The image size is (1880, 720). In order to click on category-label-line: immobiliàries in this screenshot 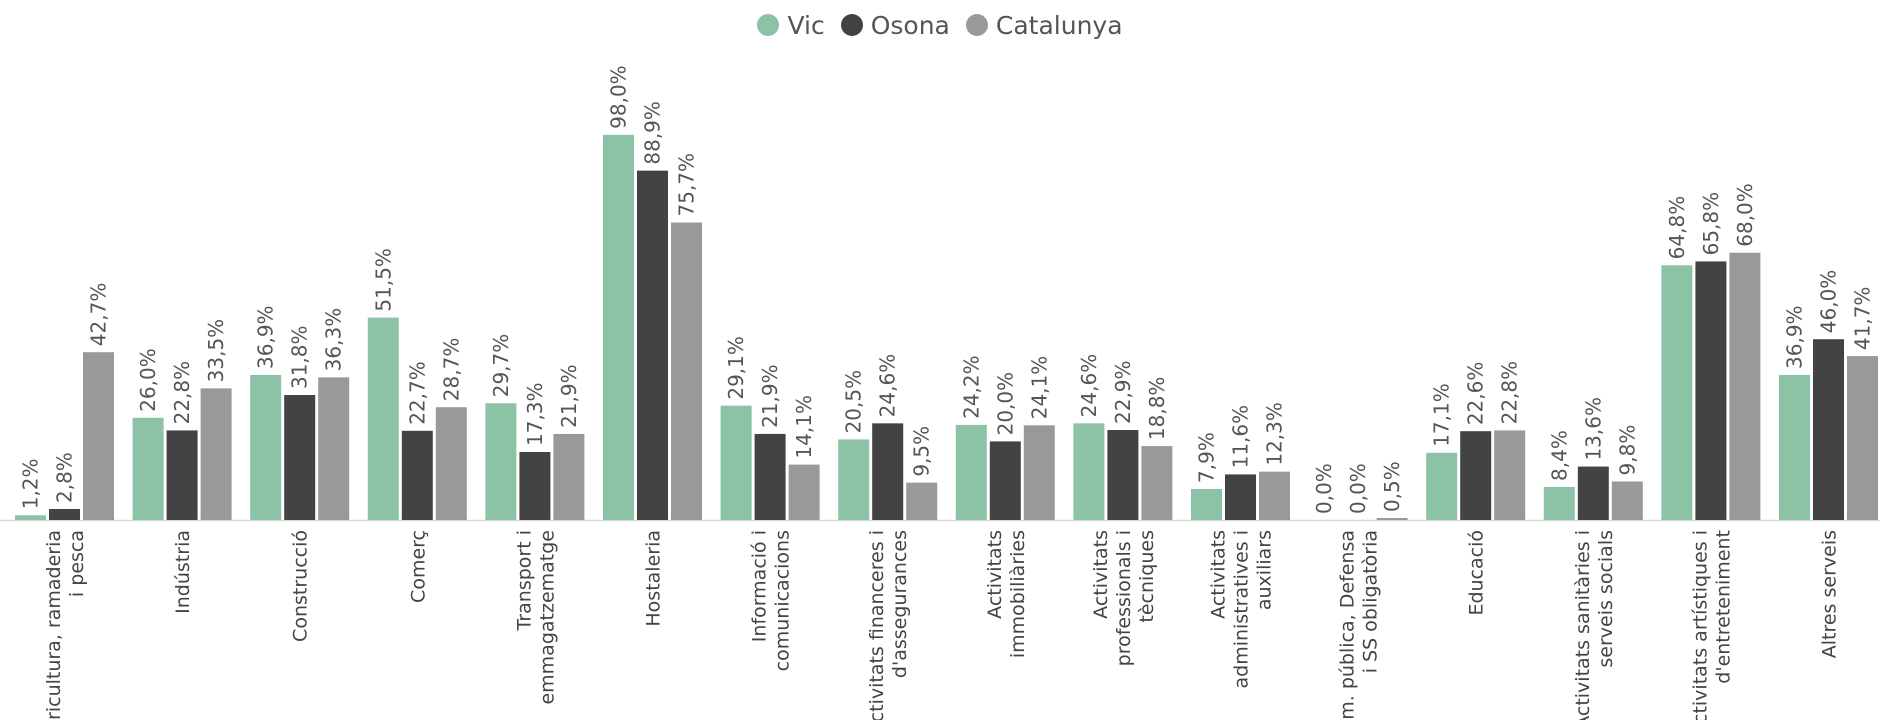, I will do `click(1018, 594)`.